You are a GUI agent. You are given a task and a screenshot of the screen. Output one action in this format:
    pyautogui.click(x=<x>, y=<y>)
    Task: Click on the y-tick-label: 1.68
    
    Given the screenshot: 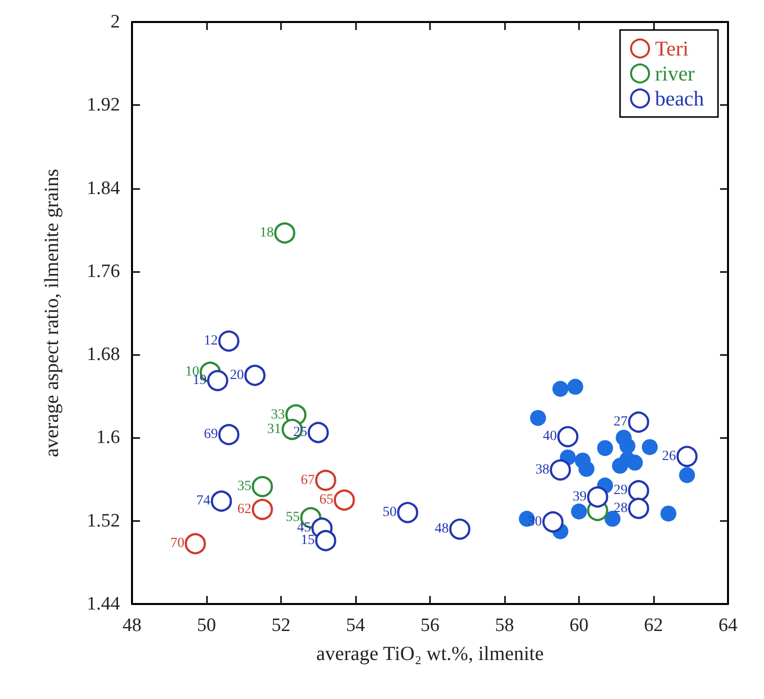 What is the action you would take?
    pyautogui.click(x=103, y=355)
    